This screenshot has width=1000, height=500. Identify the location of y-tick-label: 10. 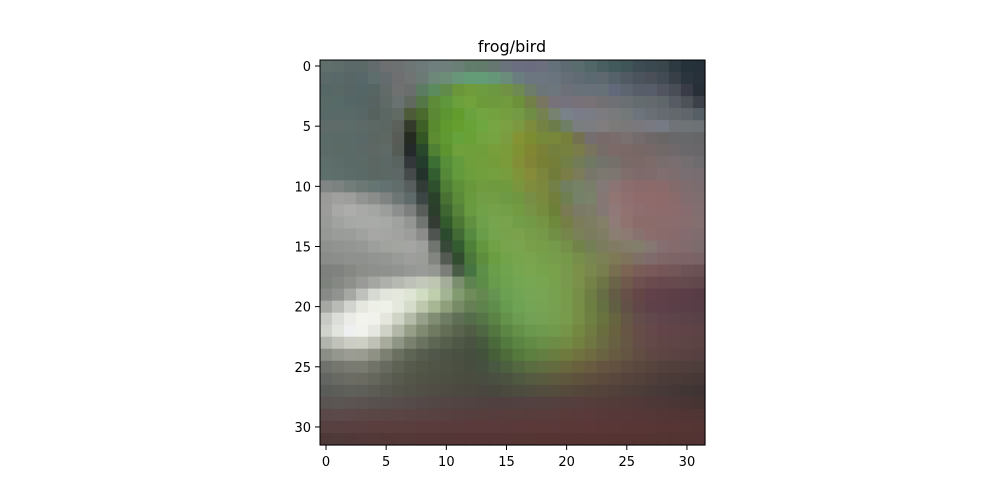
(302, 187).